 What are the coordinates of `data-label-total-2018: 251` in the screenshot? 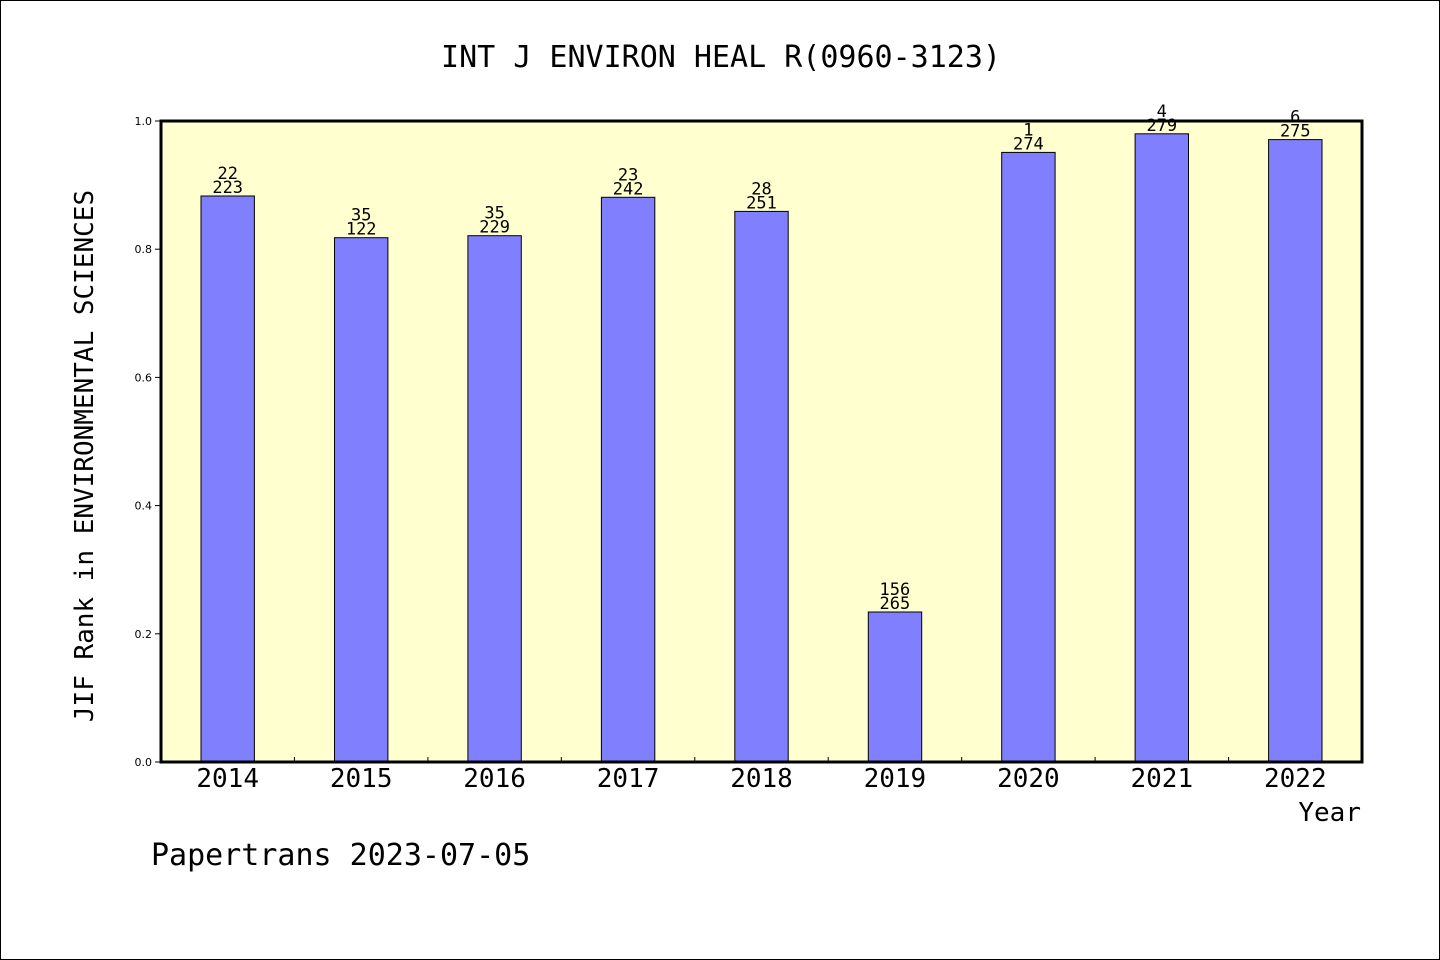 It's located at (761, 203).